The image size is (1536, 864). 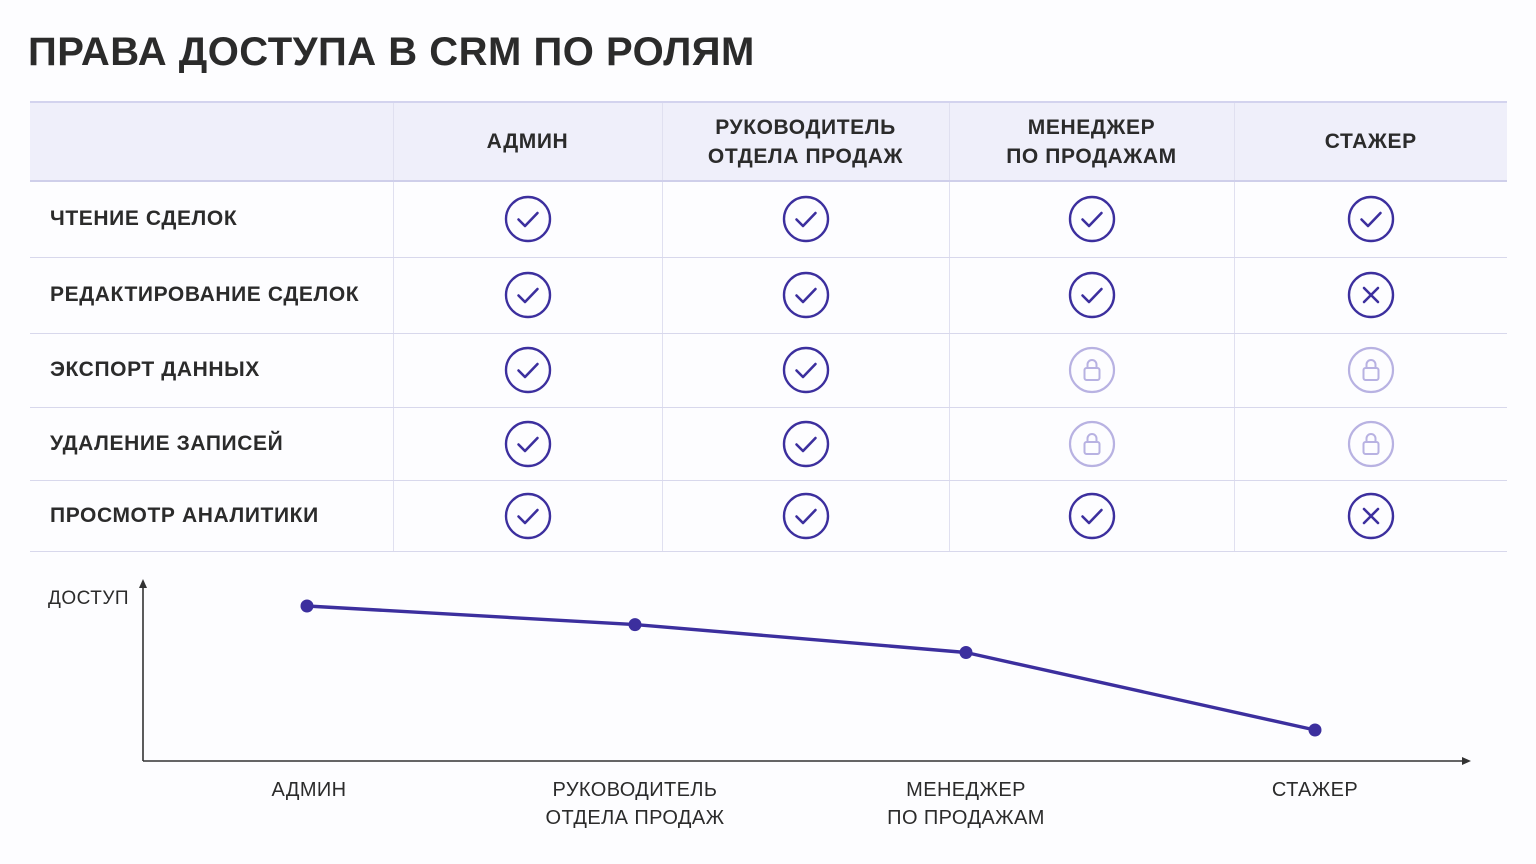 I want to click on table-row: УДАЛЕНИЕ ЗАПИСЕЙ, so click(x=768, y=444).